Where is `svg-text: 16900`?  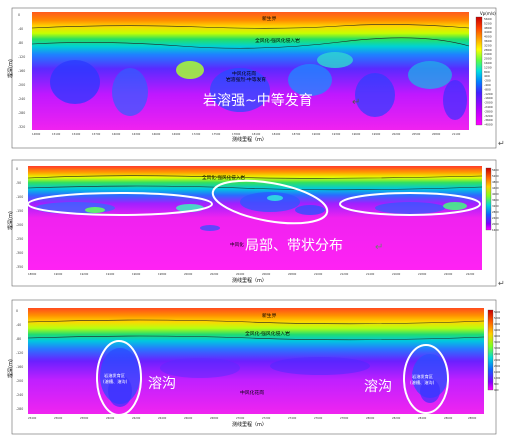 svg-text: 16900 is located at coordinates (176, 134).